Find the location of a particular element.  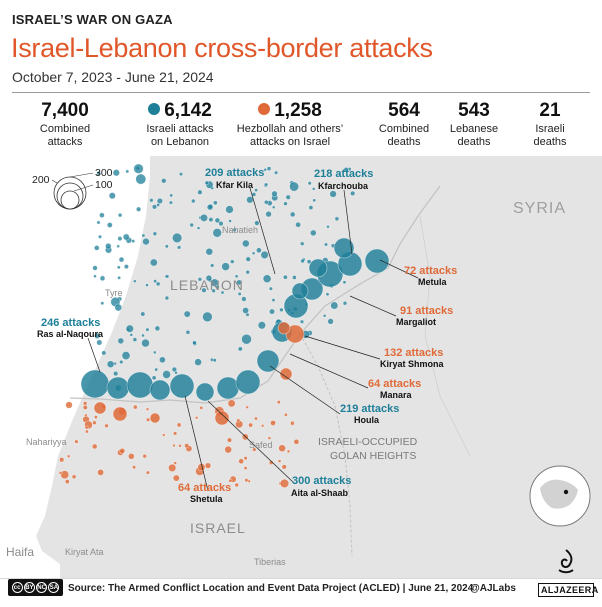

stat-label: Israeli attacks on Lebanon is located at coordinates (180, 135).